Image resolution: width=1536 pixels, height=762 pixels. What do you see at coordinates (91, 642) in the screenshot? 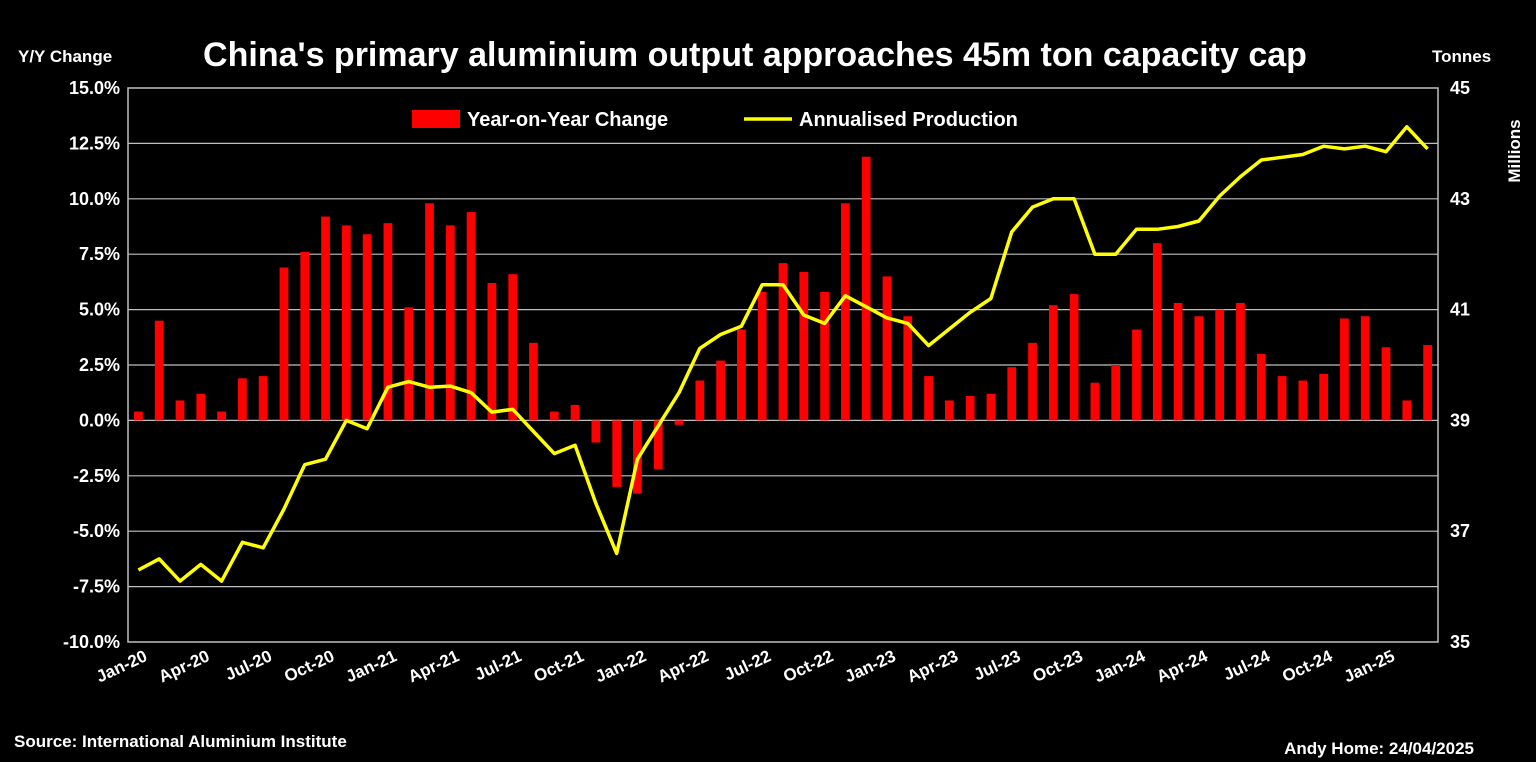
I see `left-tick-label: -10.0%` at bounding box center [91, 642].